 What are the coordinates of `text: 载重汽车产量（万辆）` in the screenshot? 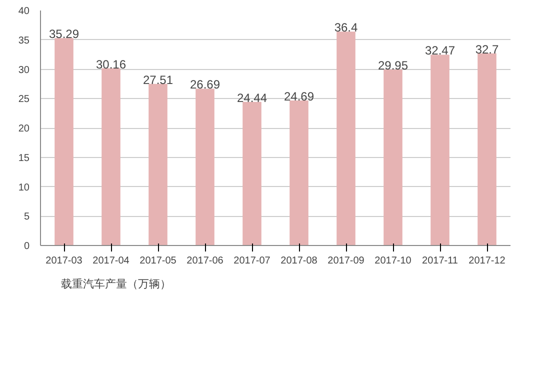 It's located at (116, 284).